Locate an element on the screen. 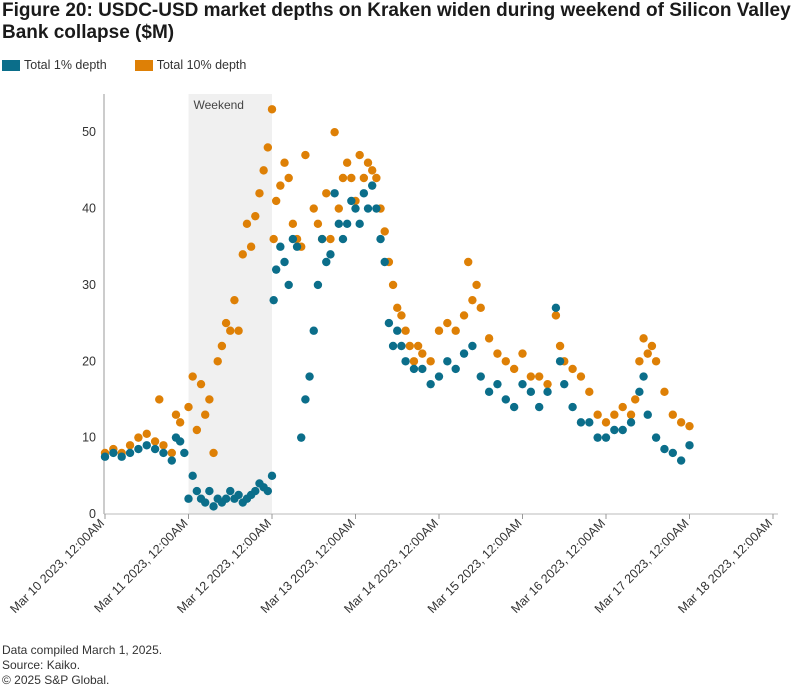 Image resolution: width=794 pixels, height=689 pixels. y-tick-label: 30 is located at coordinates (89, 285).